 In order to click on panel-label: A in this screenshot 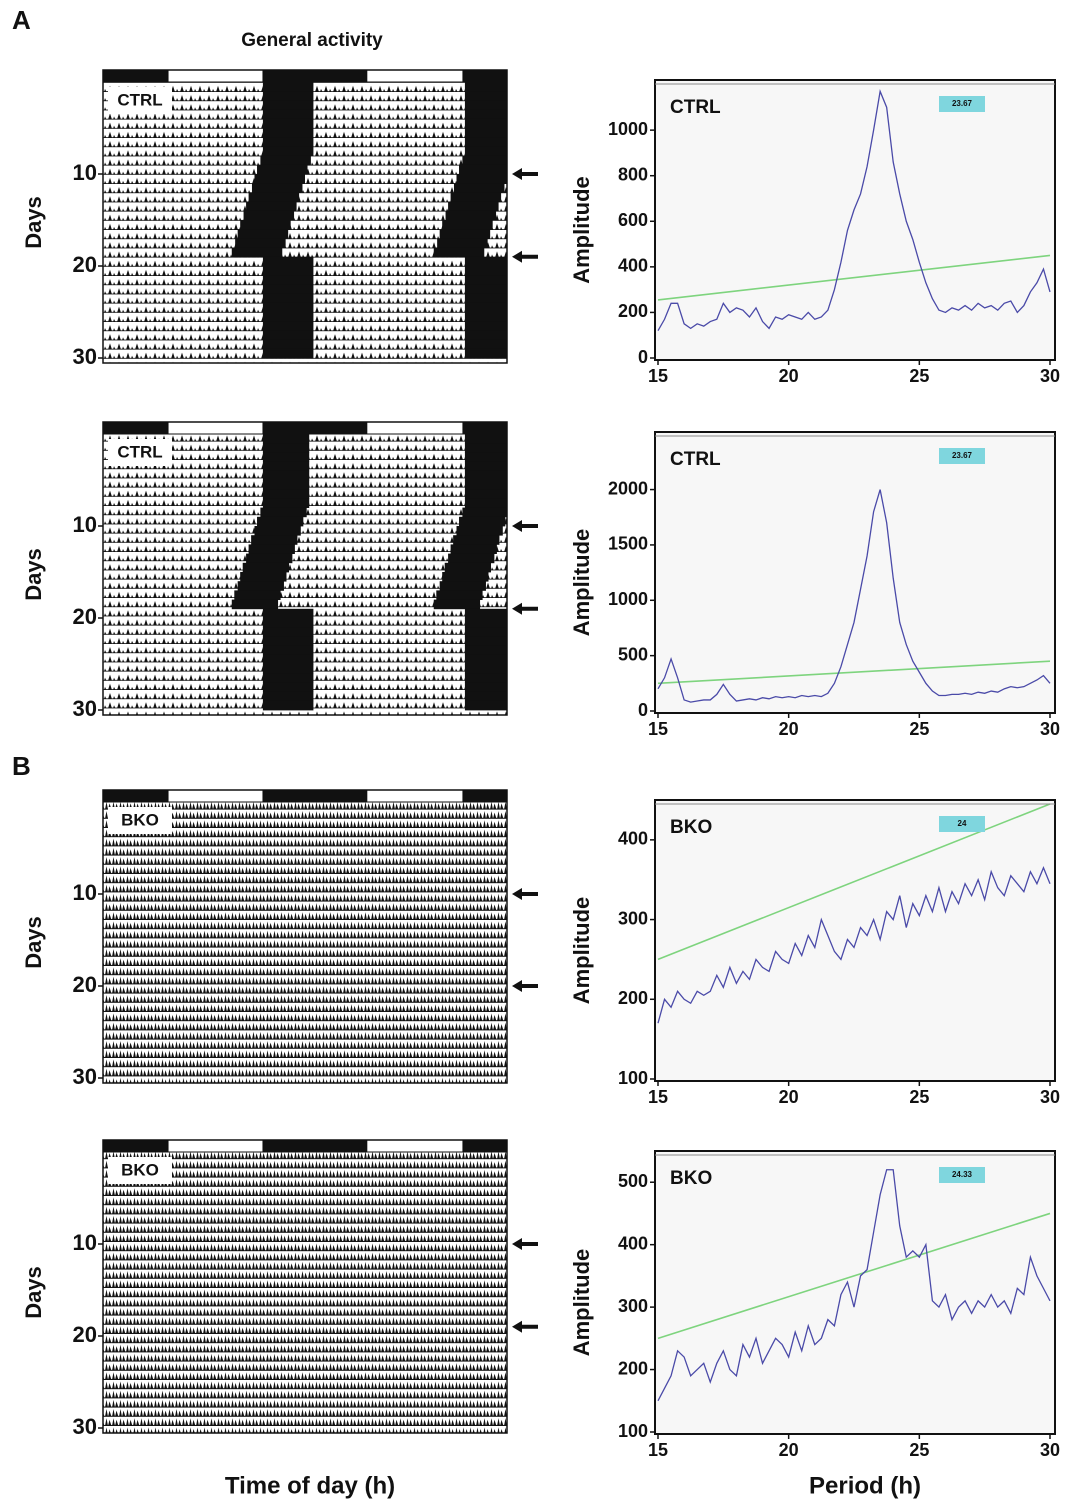, I will do `click(21, 20)`.